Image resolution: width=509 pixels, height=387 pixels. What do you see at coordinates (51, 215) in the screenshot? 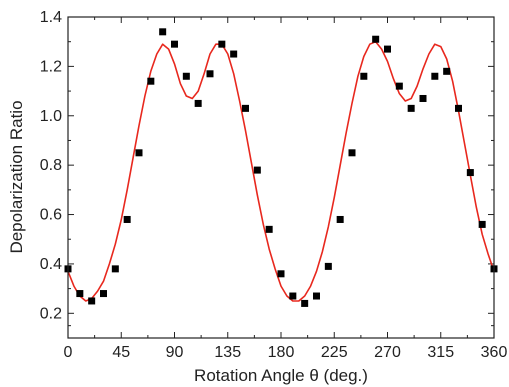
I see `y-tick-label: 0.6` at bounding box center [51, 215].